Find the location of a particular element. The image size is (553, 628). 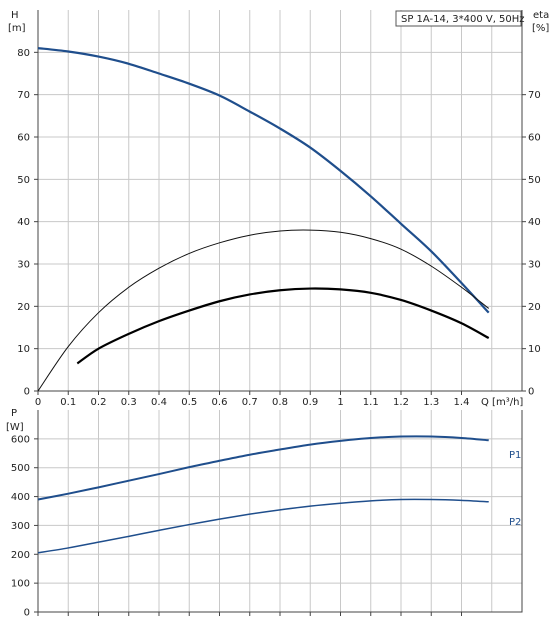

xtick-label: 0.3 is located at coordinates (129, 402).